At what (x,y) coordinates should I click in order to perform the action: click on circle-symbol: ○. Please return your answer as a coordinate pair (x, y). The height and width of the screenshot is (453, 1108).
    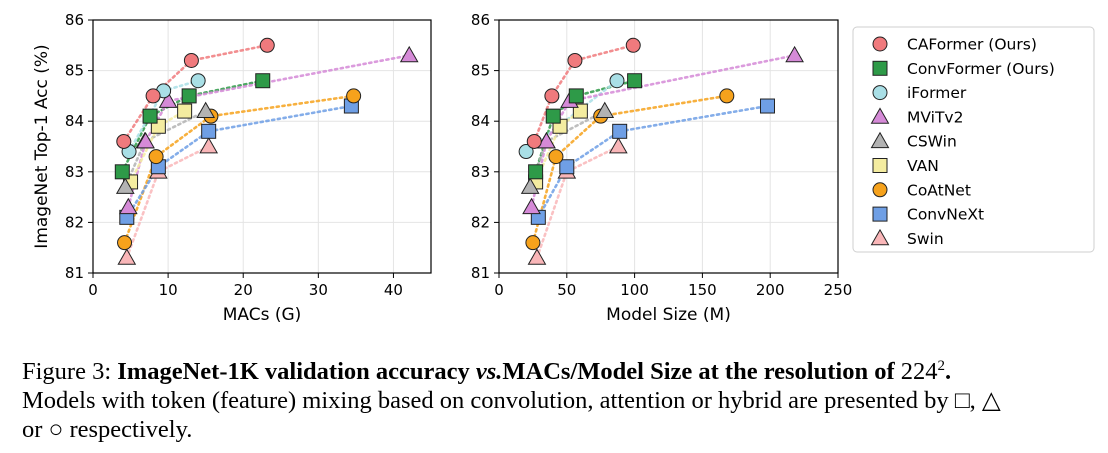
    Looking at the image, I should click on (56, 430).